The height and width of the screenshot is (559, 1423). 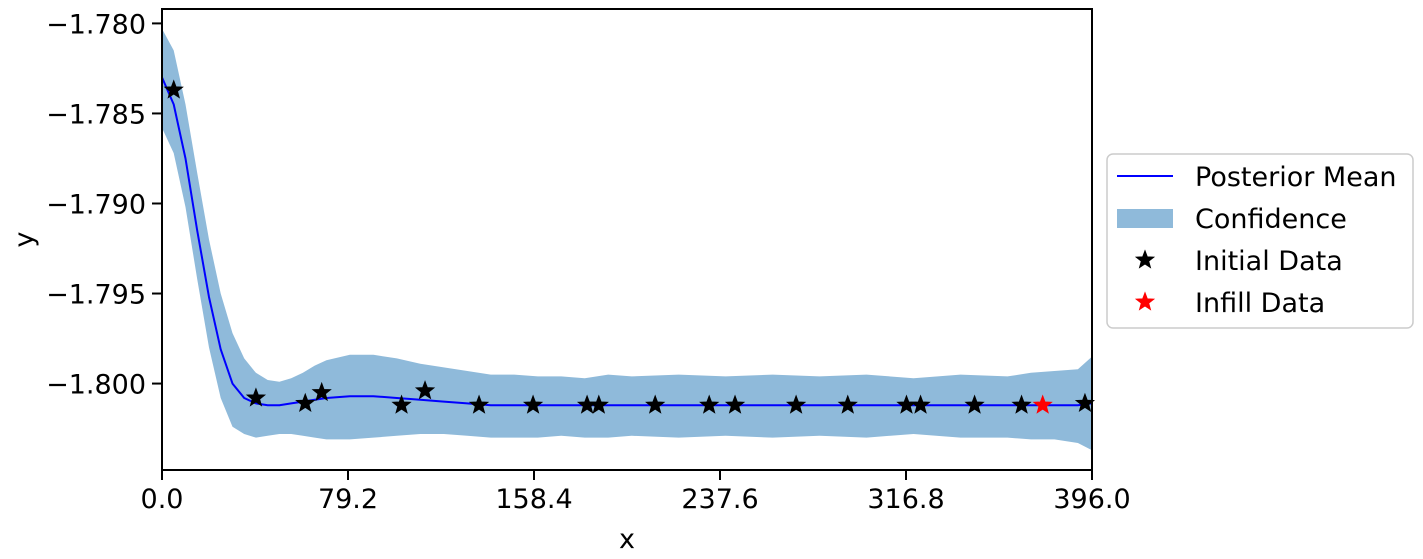 I want to click on x-tick-label: 158.4, so click(x=533, y=499).